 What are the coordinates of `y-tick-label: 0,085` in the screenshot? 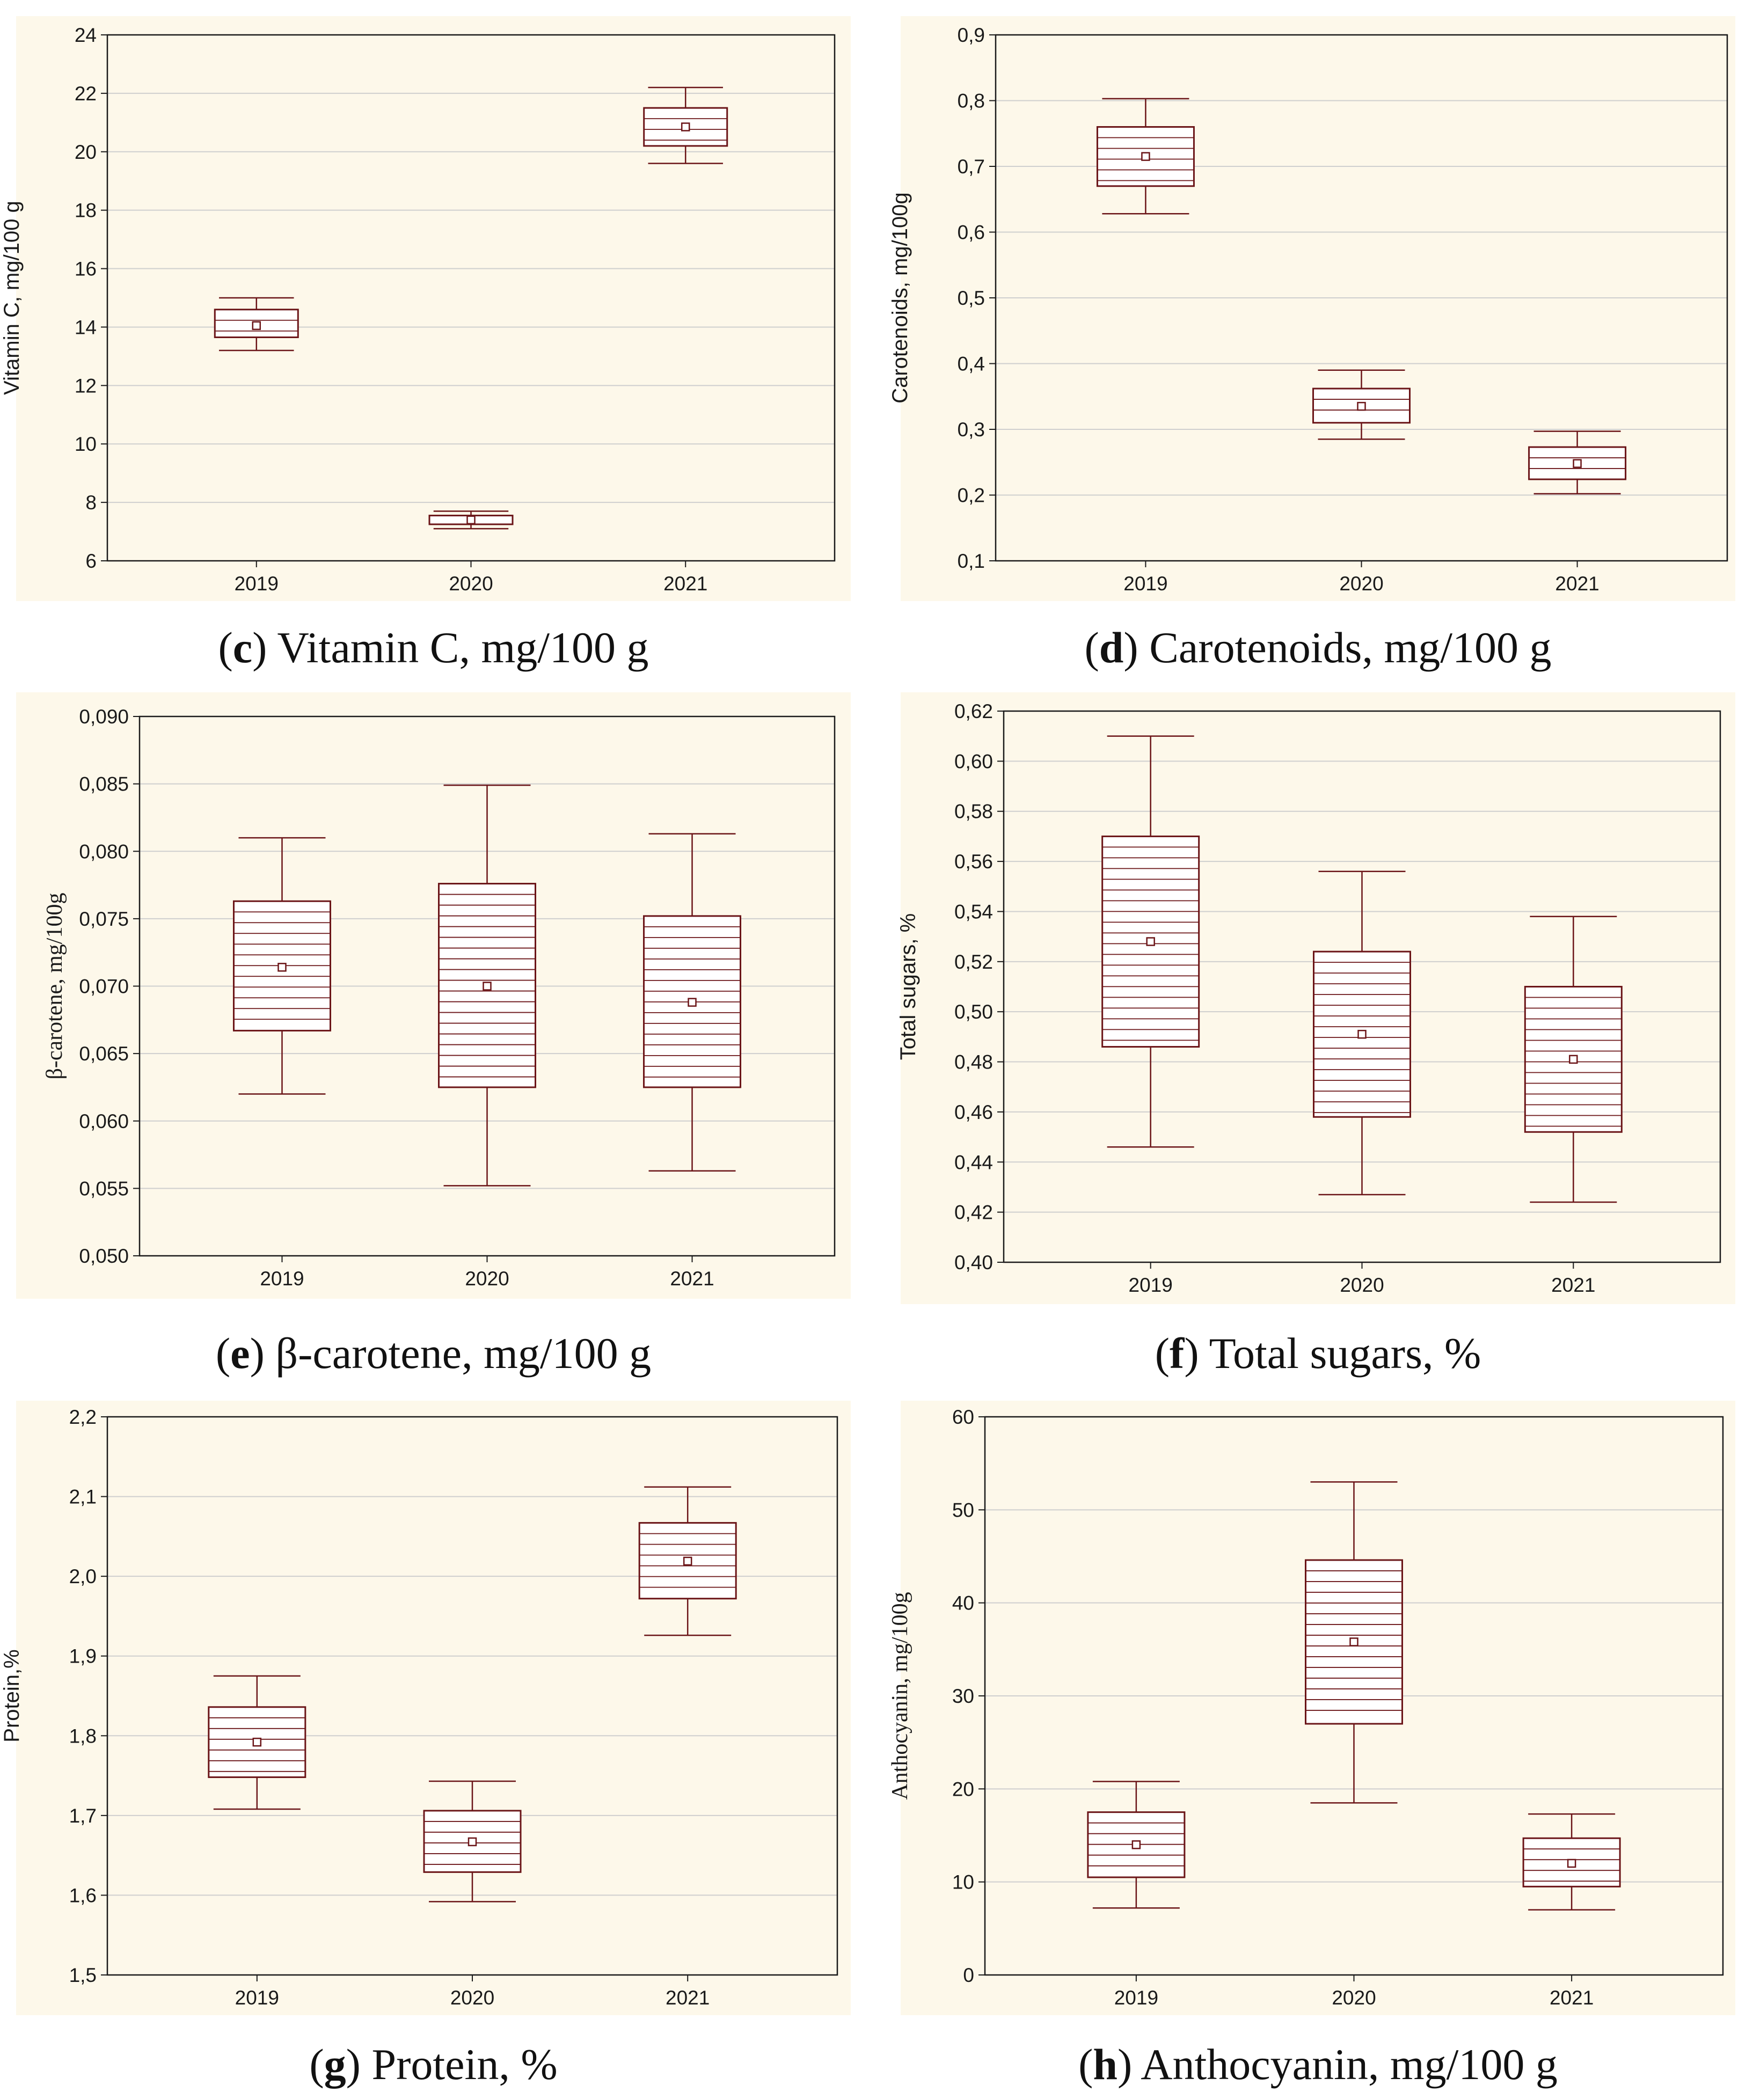 It's located at (104, 784).